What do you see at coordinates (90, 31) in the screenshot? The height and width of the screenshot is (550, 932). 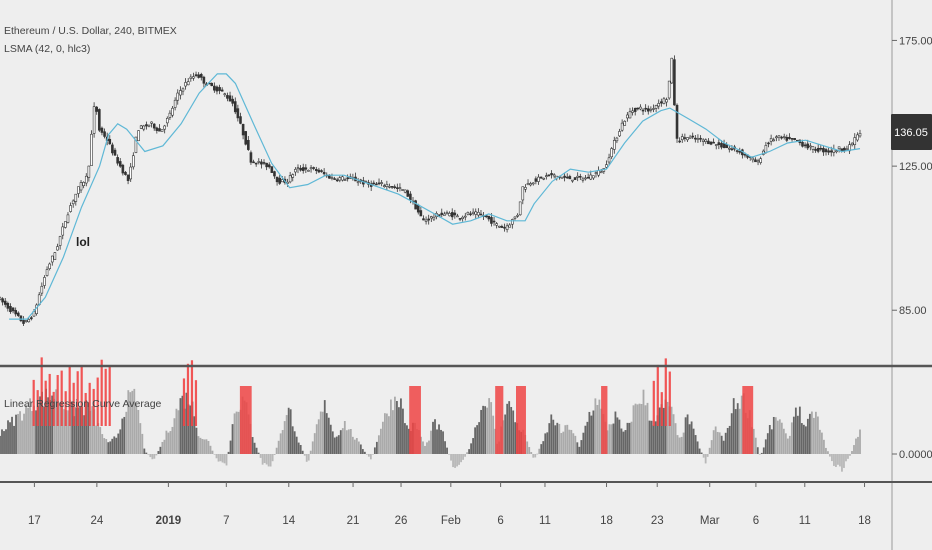 I see `symbol-title: Ethereum / U.S. Dollar, 240, BITMEX` at bounding box center [90, 31].